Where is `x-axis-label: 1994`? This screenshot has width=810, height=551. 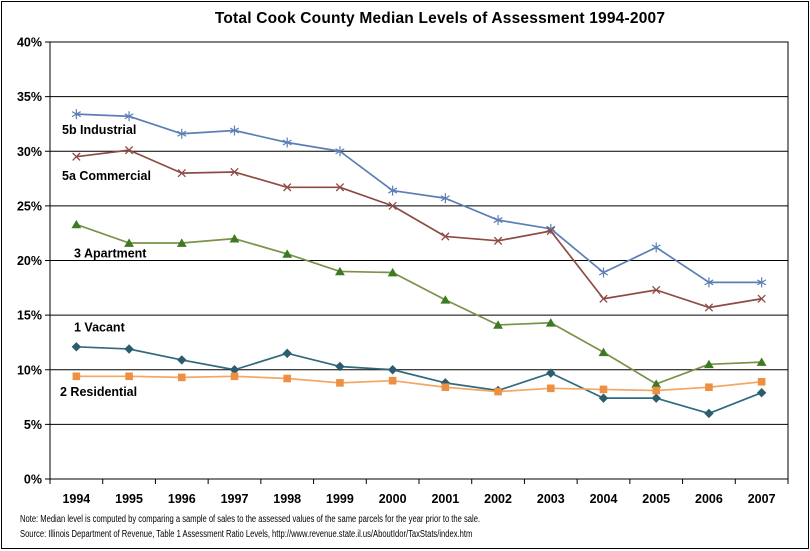
x-axis-label: 1994 is located at coordinates (76, 499).